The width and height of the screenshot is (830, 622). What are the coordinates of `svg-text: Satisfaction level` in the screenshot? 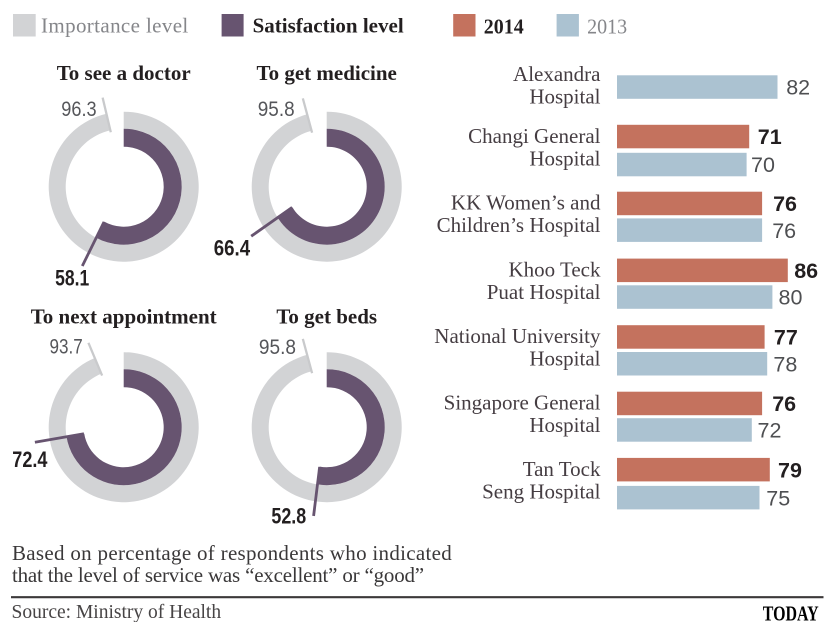 It's located at (328, 26).